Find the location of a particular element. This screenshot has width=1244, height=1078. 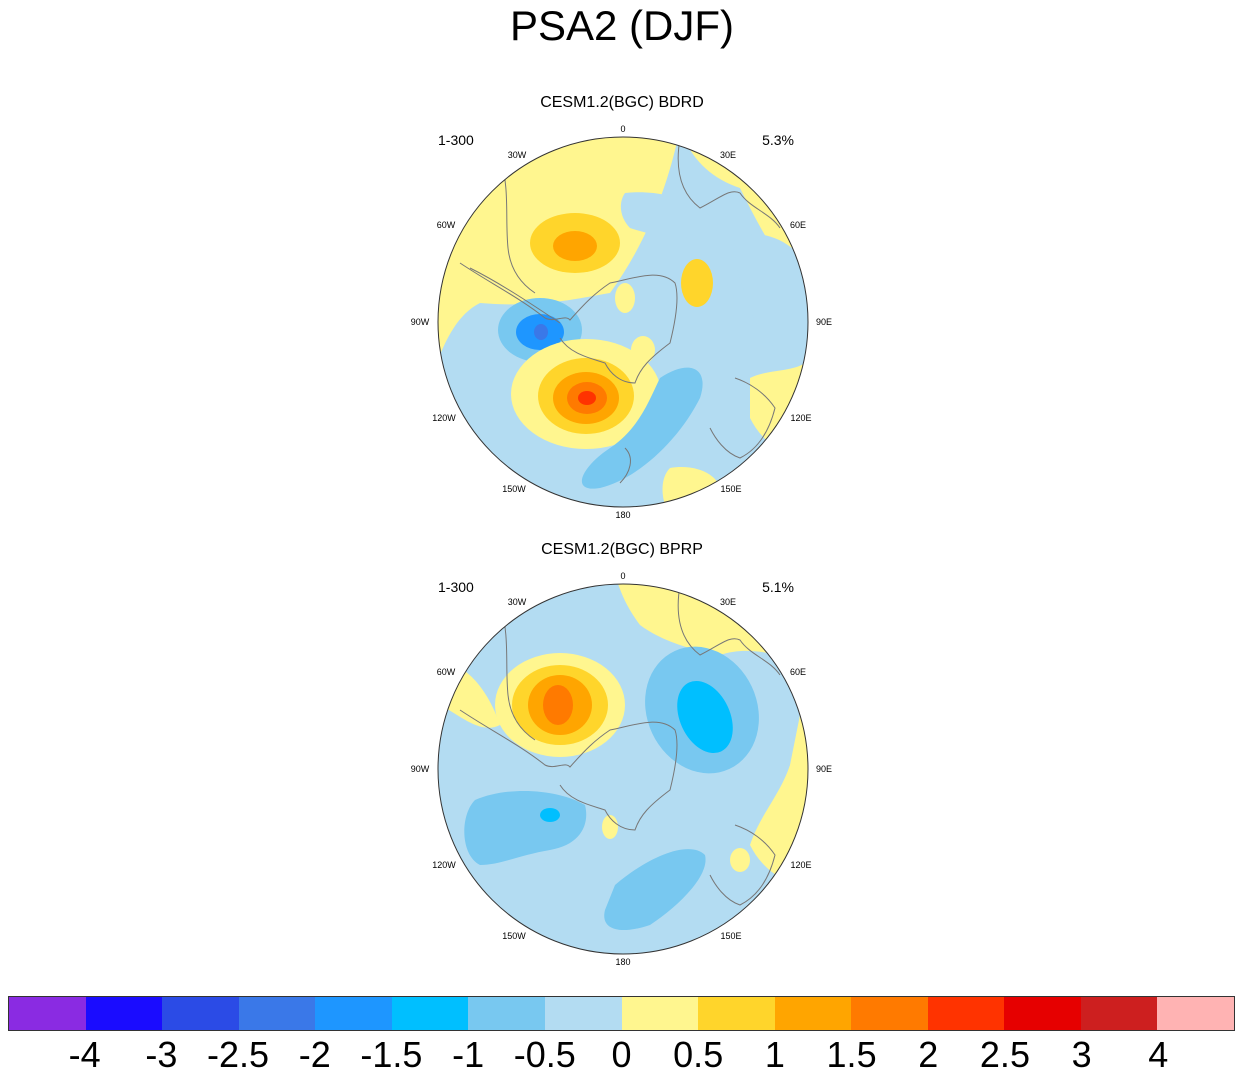

colorbar is located at coordinates (621, 1013).